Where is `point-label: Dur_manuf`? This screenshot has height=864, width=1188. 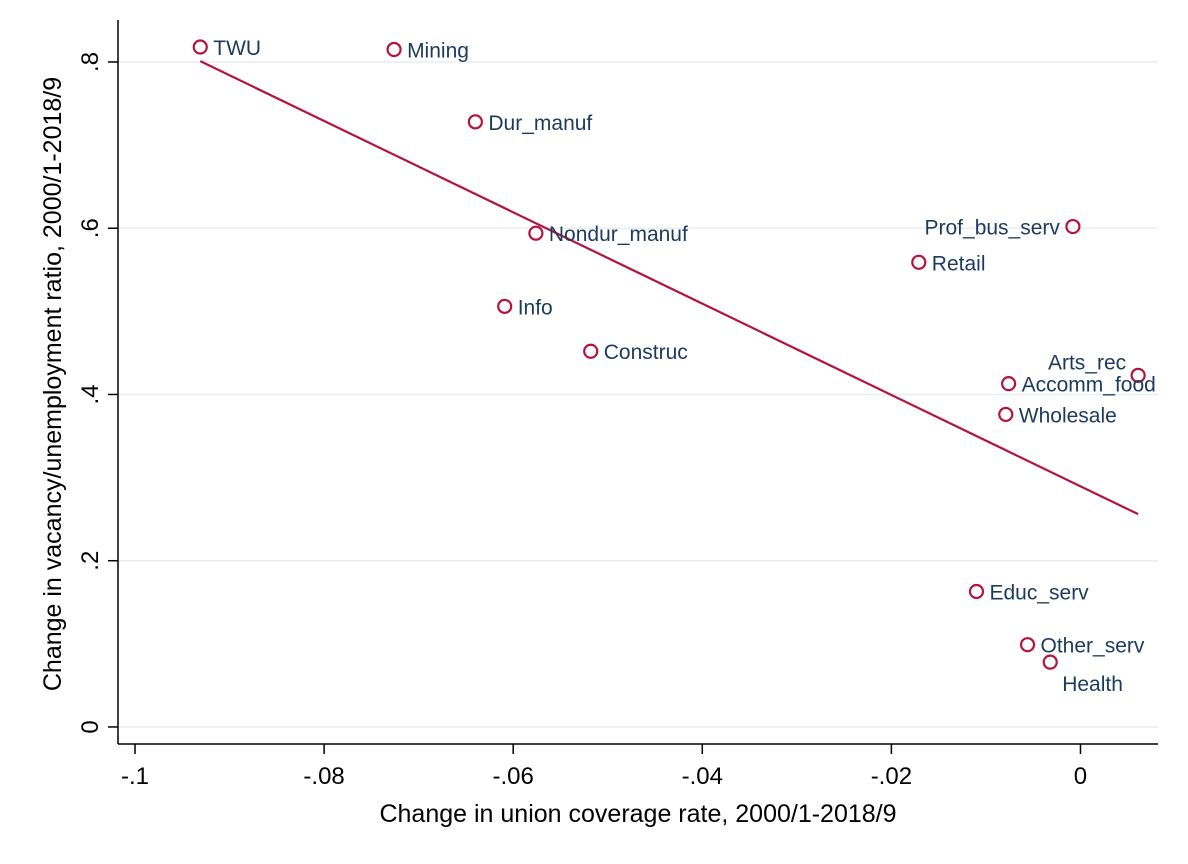
point-label: Dur_manuf is located at coordinates (540, 123).